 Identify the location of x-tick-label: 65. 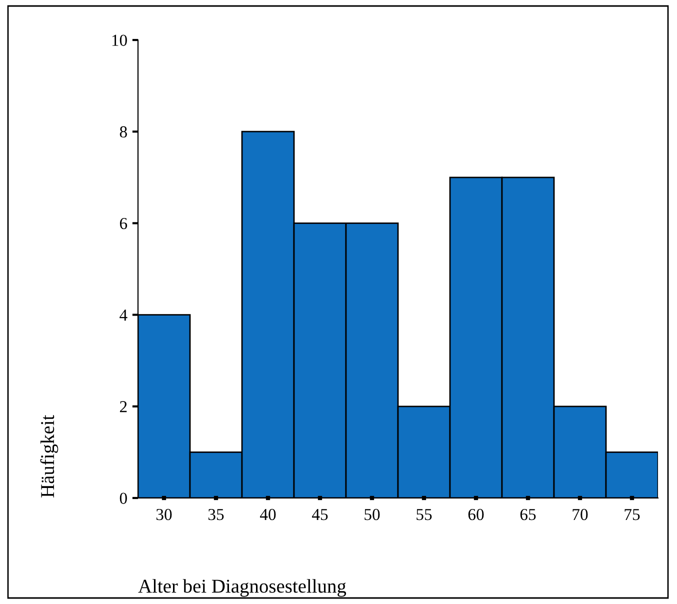
(528, 514).